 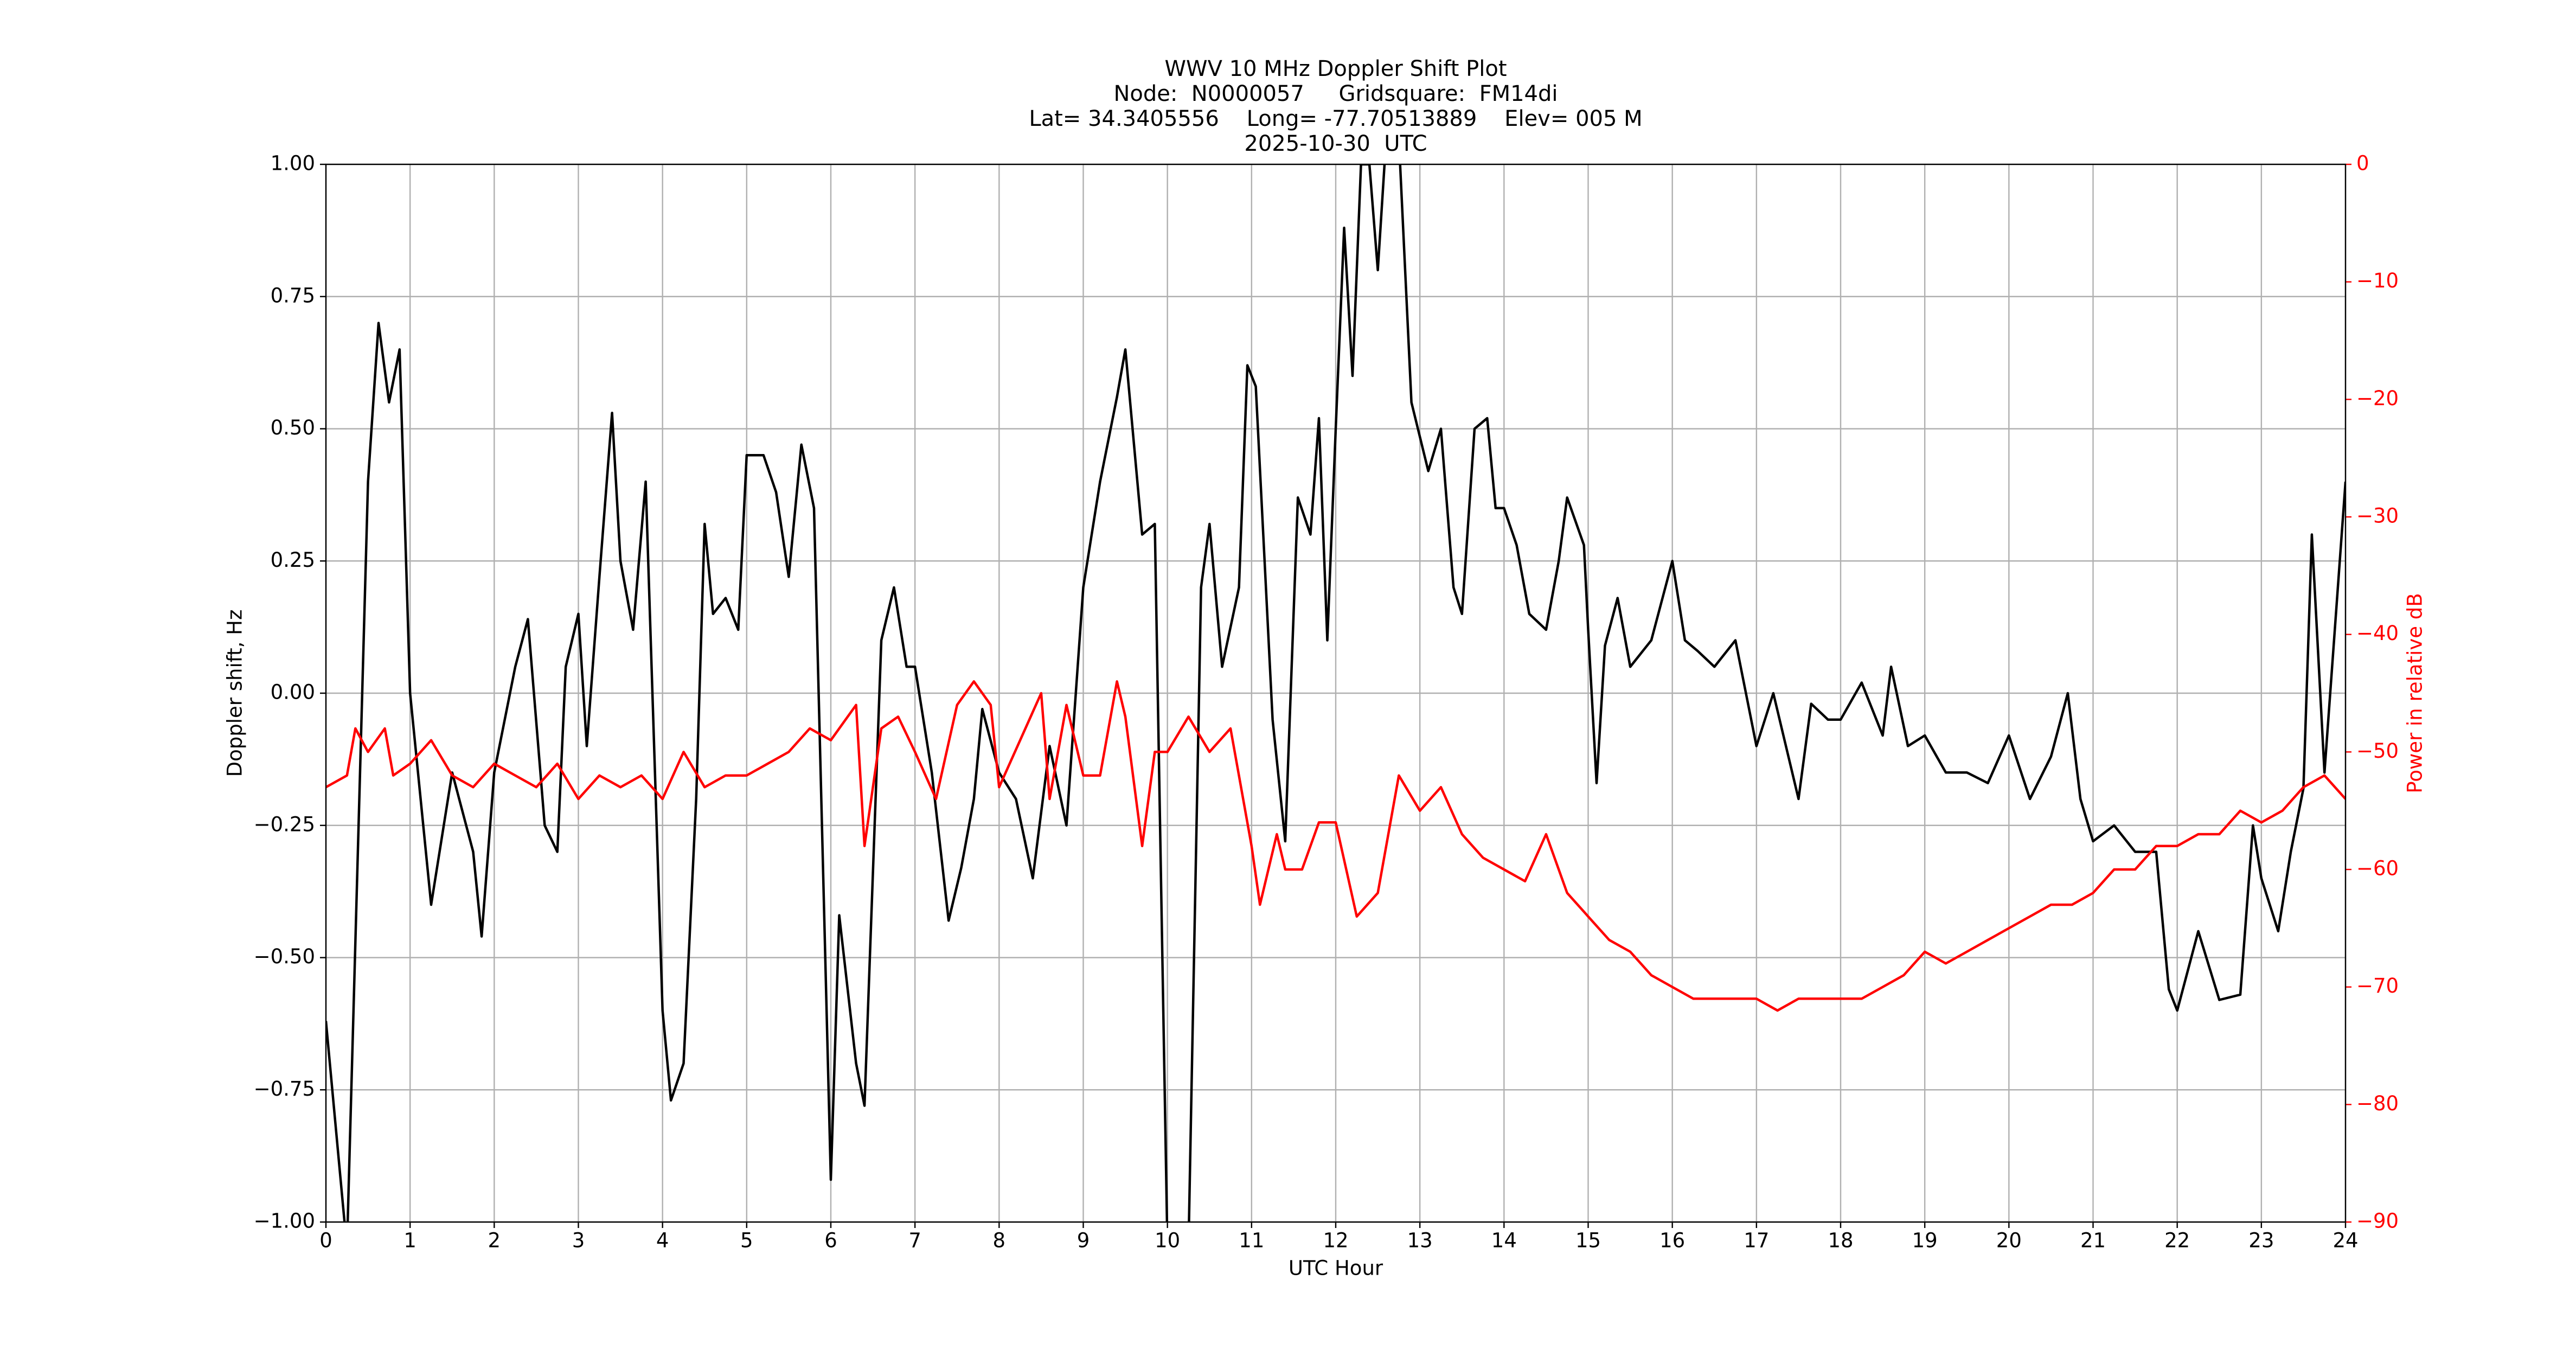 I want to click on y-tick-label: 0.75, so click(x=293, y=295).